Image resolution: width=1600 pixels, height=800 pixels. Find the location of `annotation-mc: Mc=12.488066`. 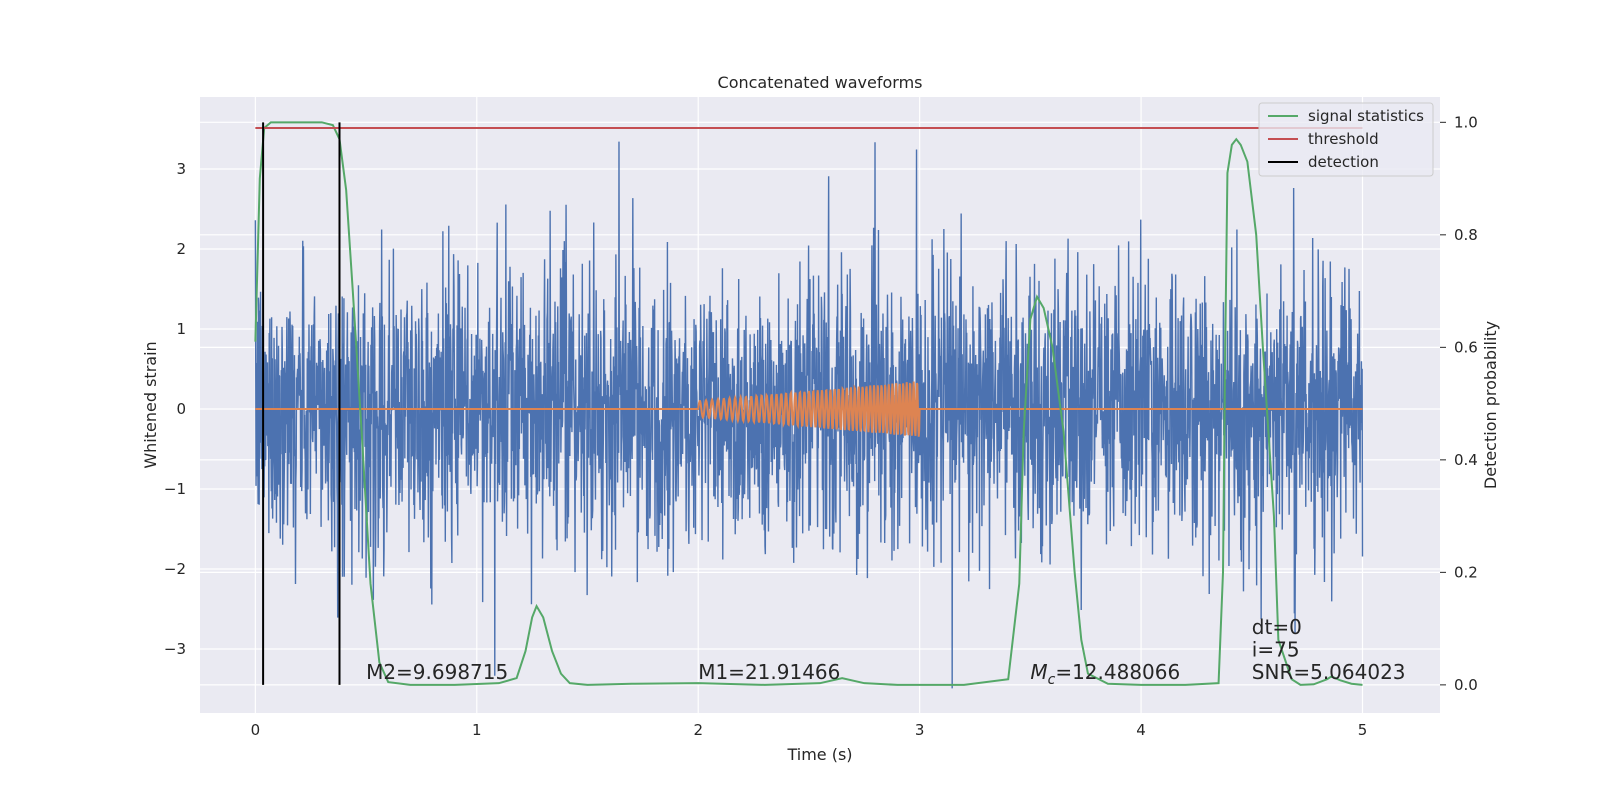

annotation-mc: Mc=12.488066 is located at coordinates (1105, 674).